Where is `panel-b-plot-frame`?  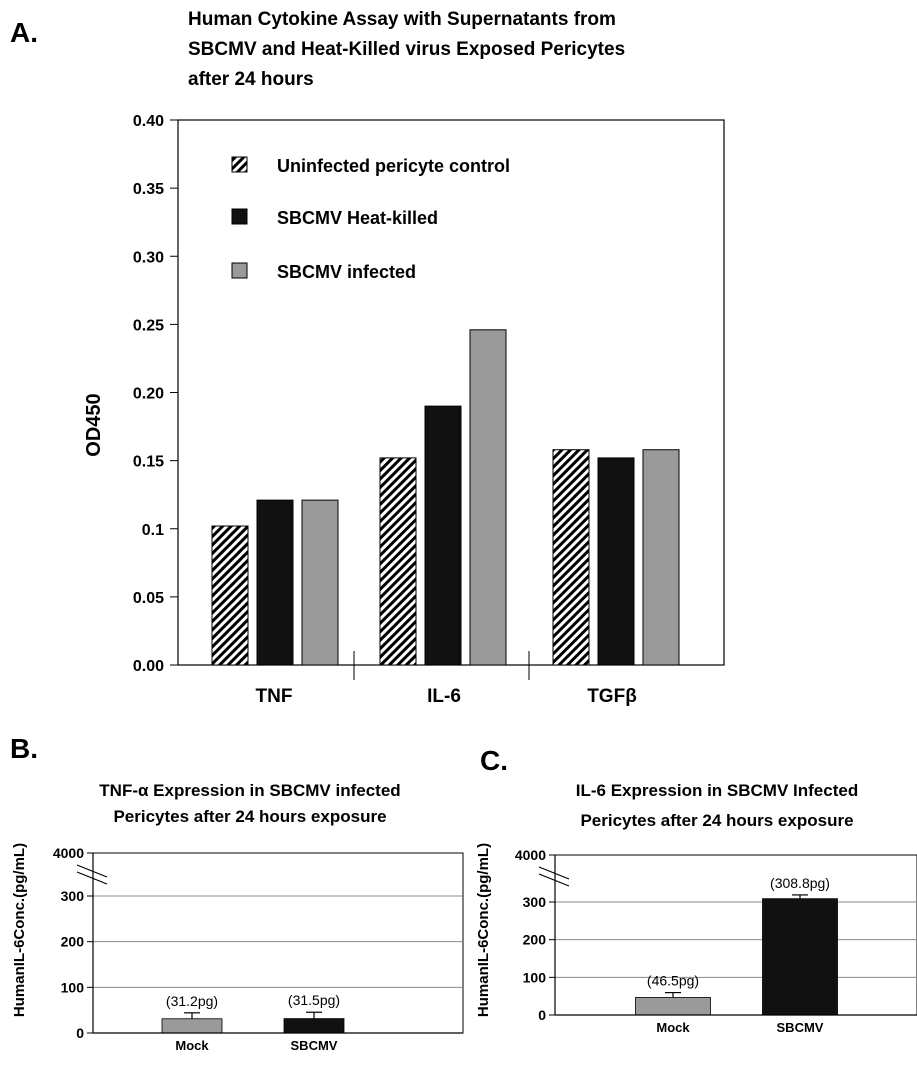 panel-b-plot-frame is located at coordinates (278, 943).